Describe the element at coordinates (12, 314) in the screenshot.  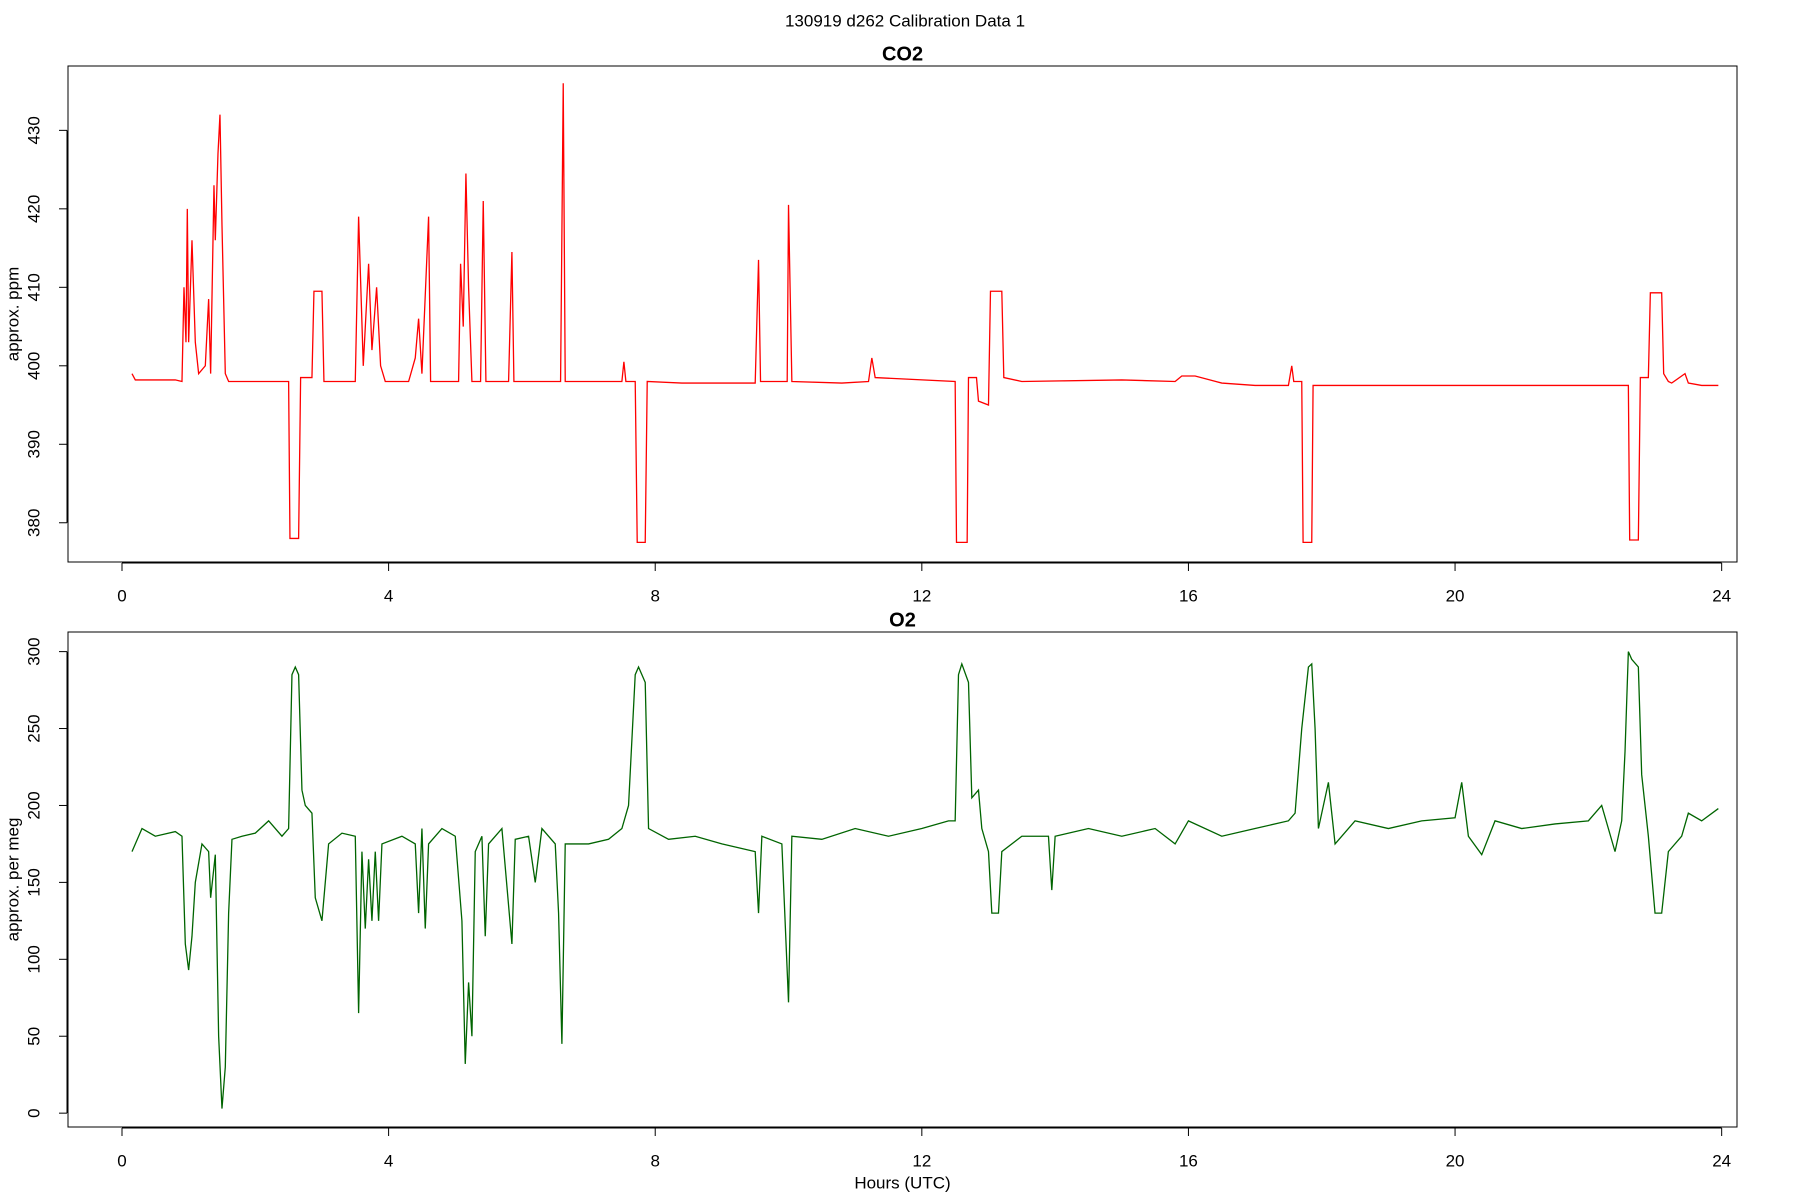
I see `y-axis-label: approx. ppm` at that location.